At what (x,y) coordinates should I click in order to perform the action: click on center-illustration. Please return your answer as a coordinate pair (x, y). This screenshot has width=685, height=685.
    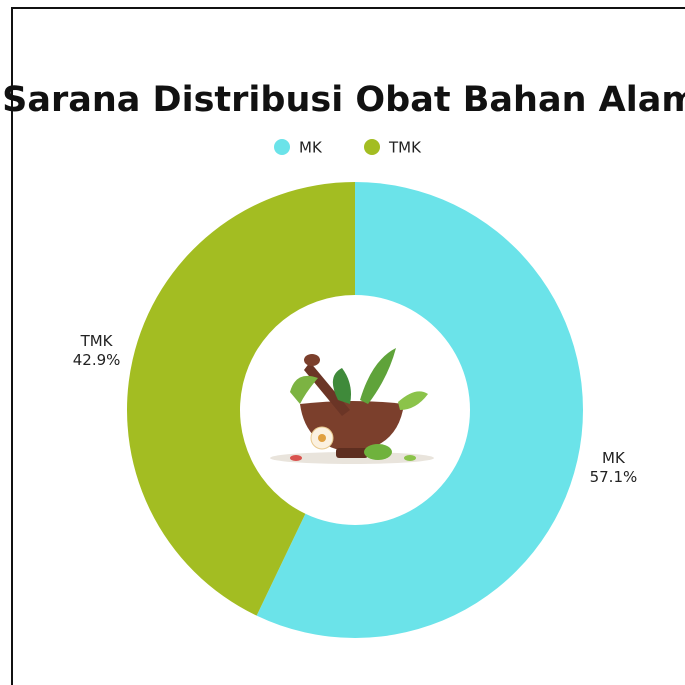
    Looking at the image, I should click on (352, 406).